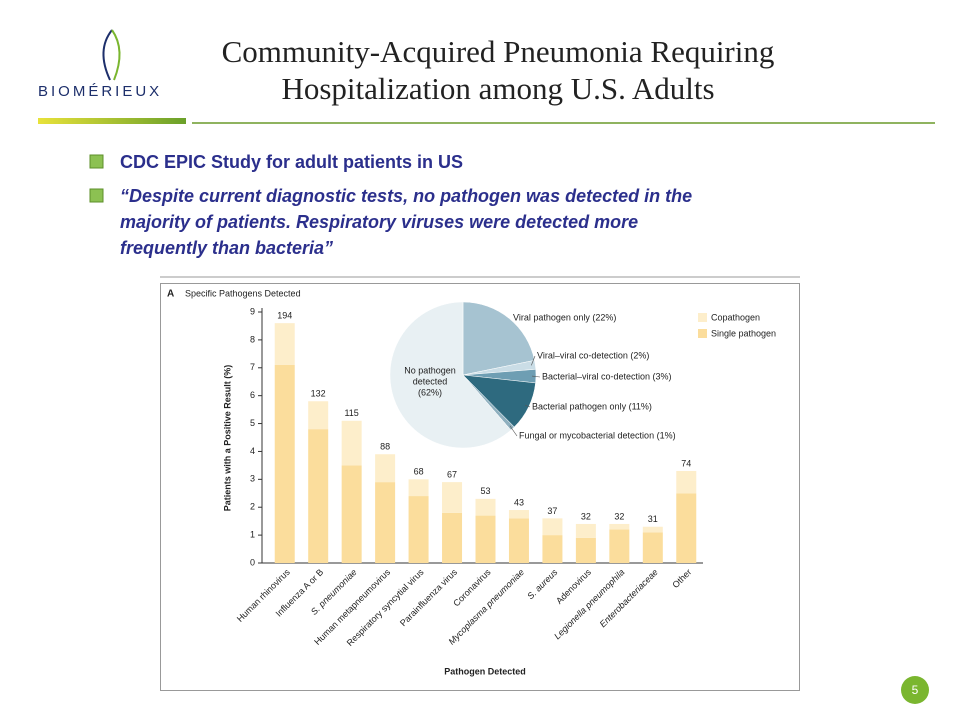 The width and height of the screenshot is (960, 720). I want to click on logo-bar, so click(112, 121).